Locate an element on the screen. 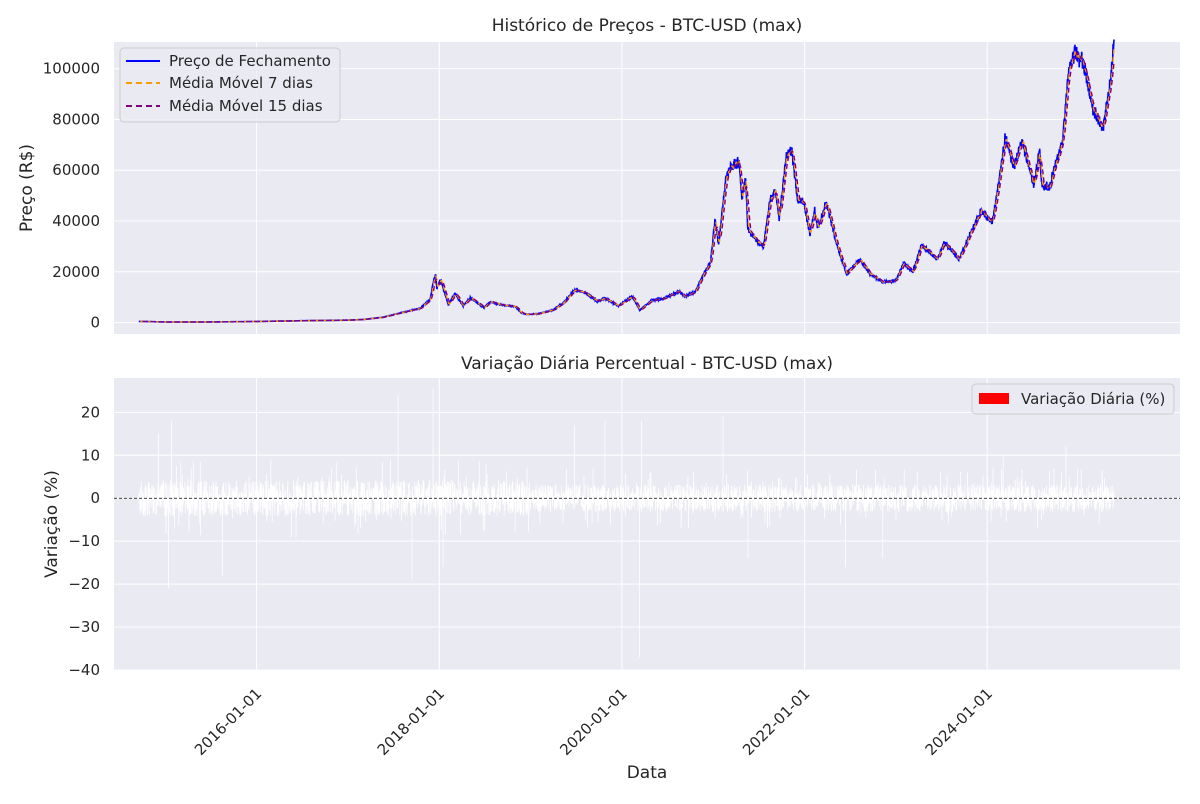 The width and height of the screenshot is (1200, 804). price-chart-title: Histórico de Preços - BTC-USD (max) is located at coordinates (647, 26).